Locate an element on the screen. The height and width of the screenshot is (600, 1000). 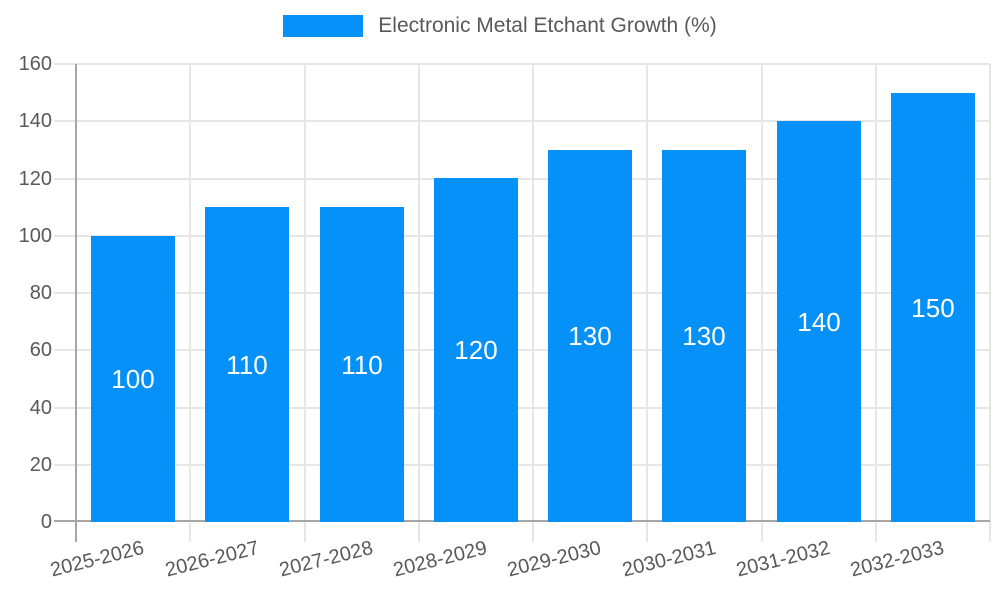
bar-2030-2031: 130 is located at coordinates (704, 336).